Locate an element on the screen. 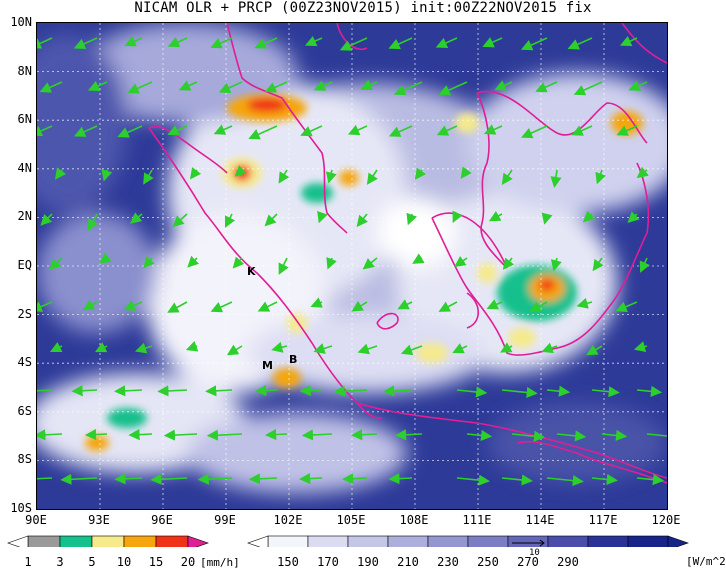 The width and height of the screenshot is (726, 571). y-tick-label: 10N is located at coordinates (21, 22).